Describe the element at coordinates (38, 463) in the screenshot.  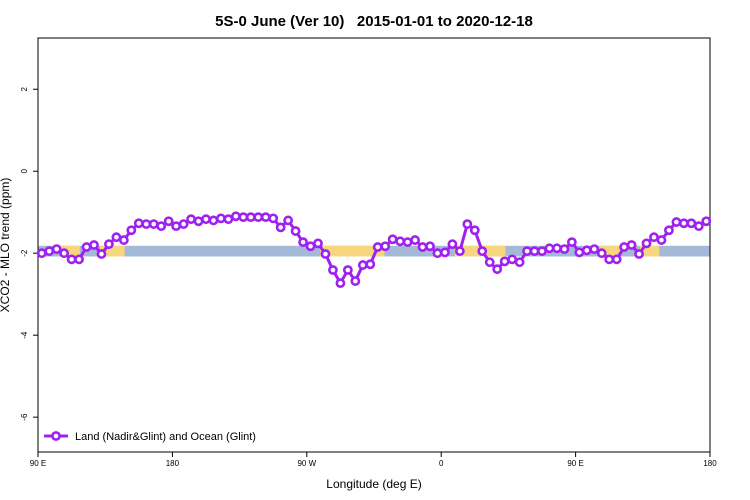
I see `x-tick-label: 90 E` at that location.